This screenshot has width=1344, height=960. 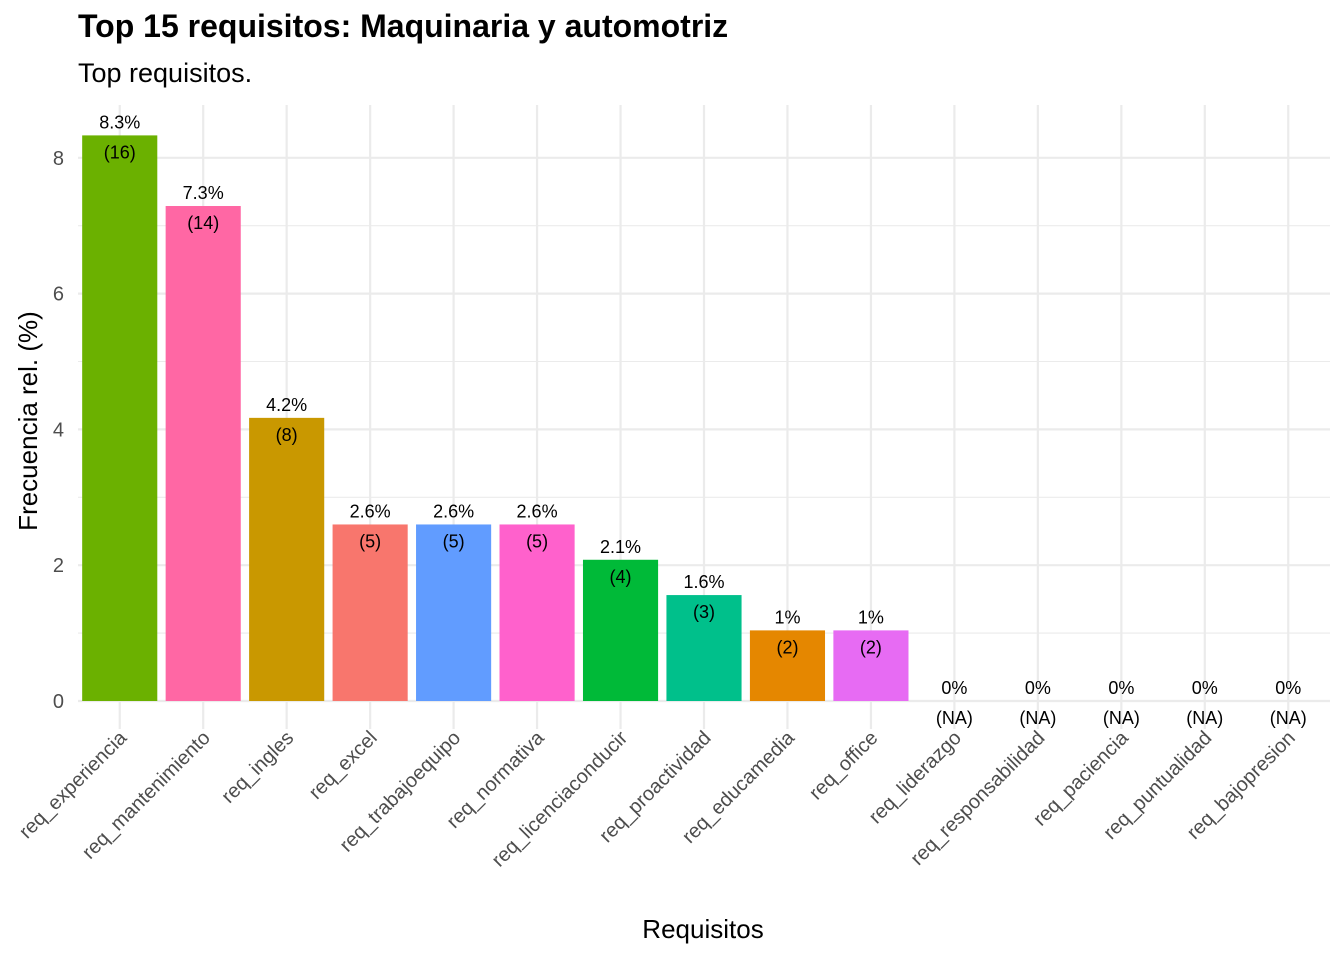 I want to click on bar-count-label: (8), so click(x=287, y=435).